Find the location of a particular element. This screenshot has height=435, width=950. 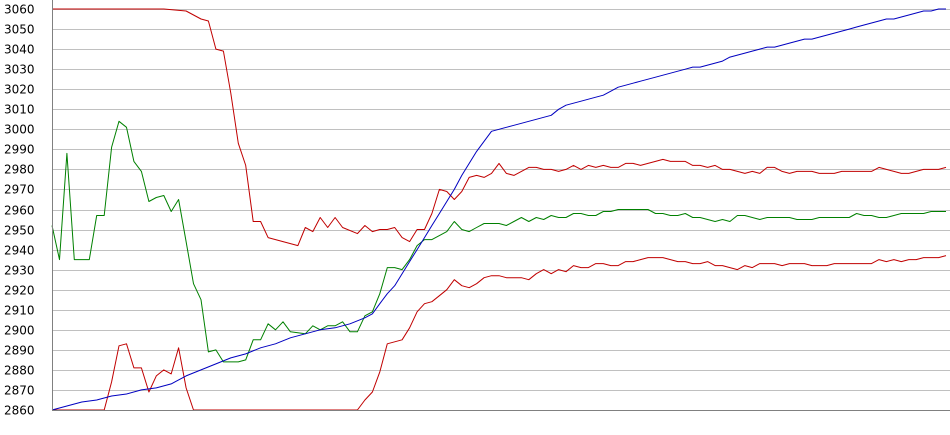

y-tick-label: 2920 is located at coordinates (19, 291).